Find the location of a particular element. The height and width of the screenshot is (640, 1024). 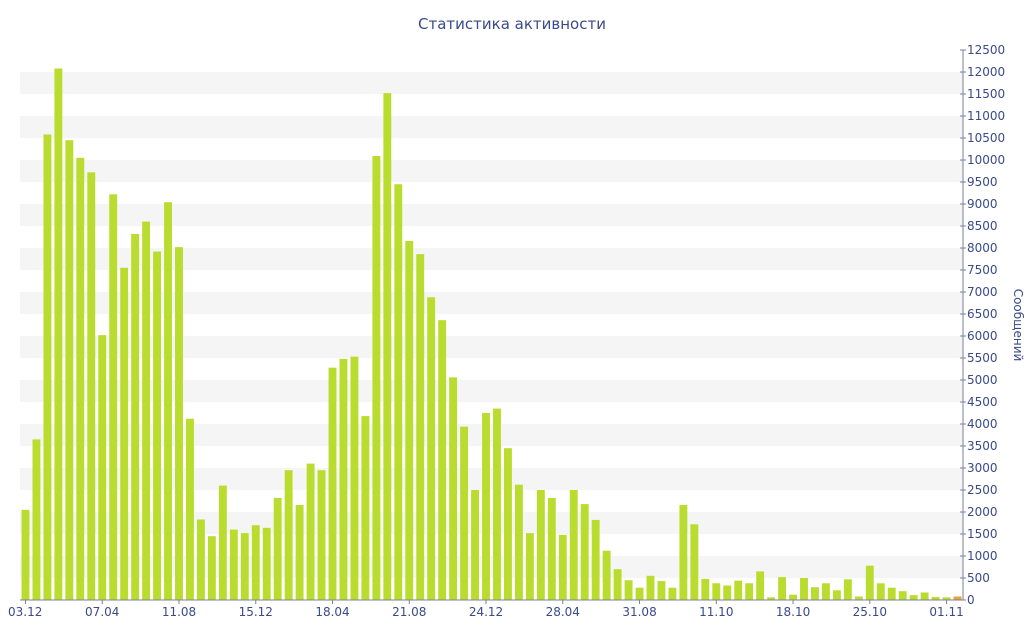

x-tick-label: 28.04 is located at coordinates (563, 612).